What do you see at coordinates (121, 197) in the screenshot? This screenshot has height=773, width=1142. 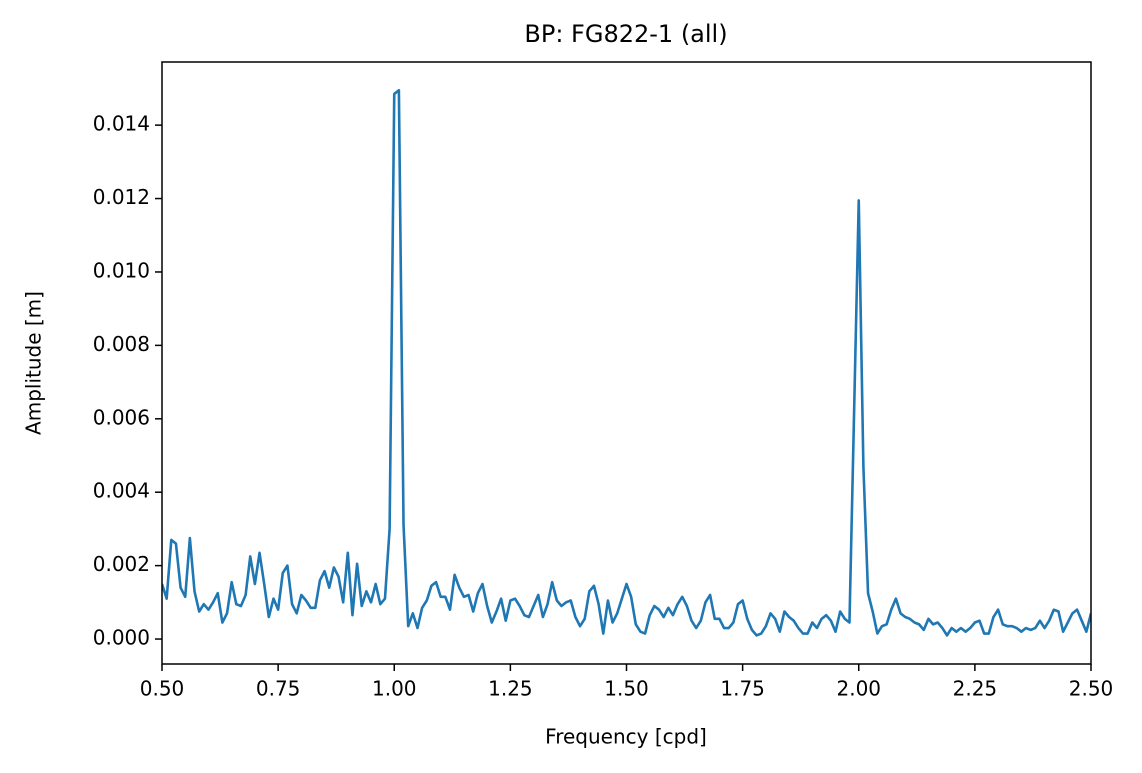 I see `y-tick-label: 0.012` at bounding box center [121, 197].